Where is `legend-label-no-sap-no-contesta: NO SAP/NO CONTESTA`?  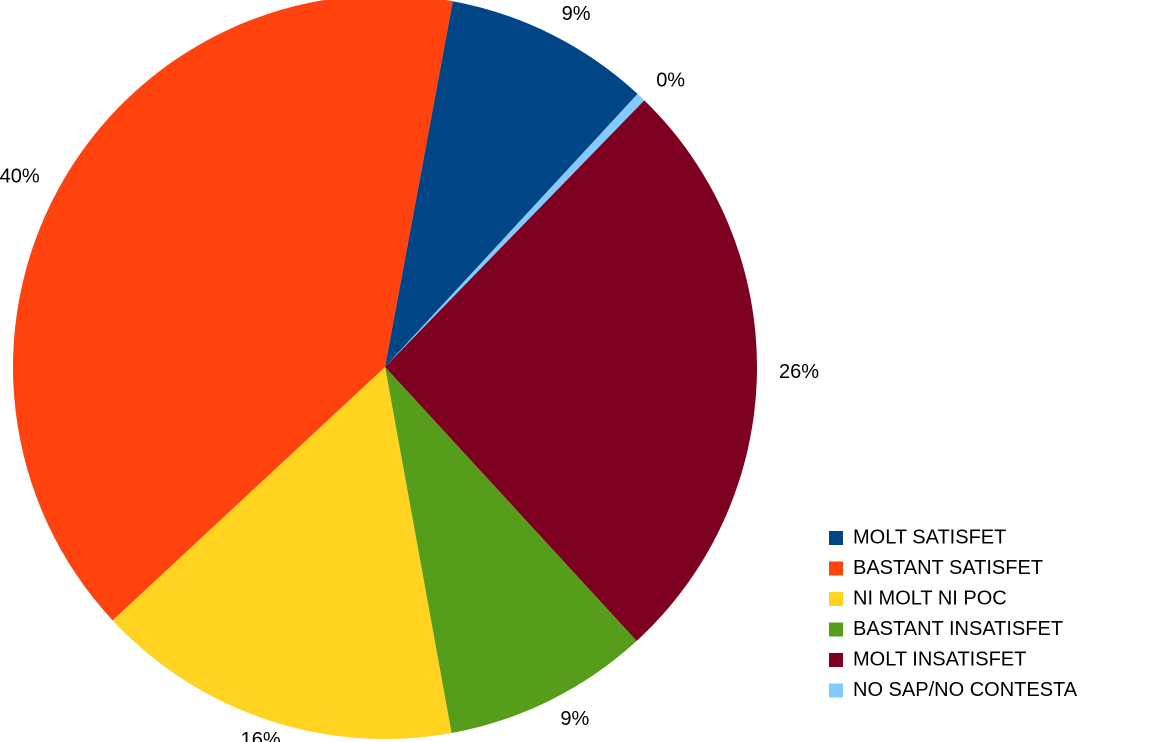
legend-label-no-sap-no-contesta: NO SAP/NO CONTESTA is located at coordinates (965, 690).